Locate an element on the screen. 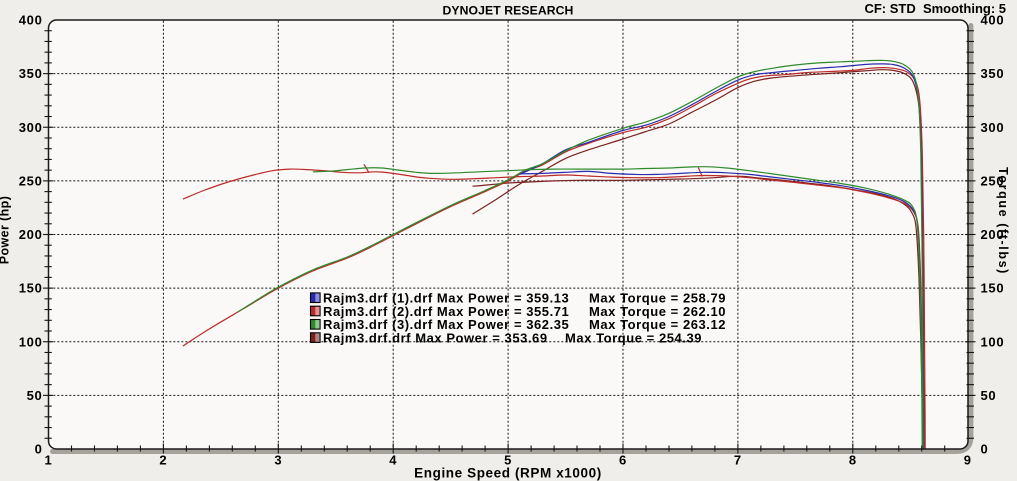 The image size is (1017, 481). svg-text: 4 is located at coordinates (393, 460).